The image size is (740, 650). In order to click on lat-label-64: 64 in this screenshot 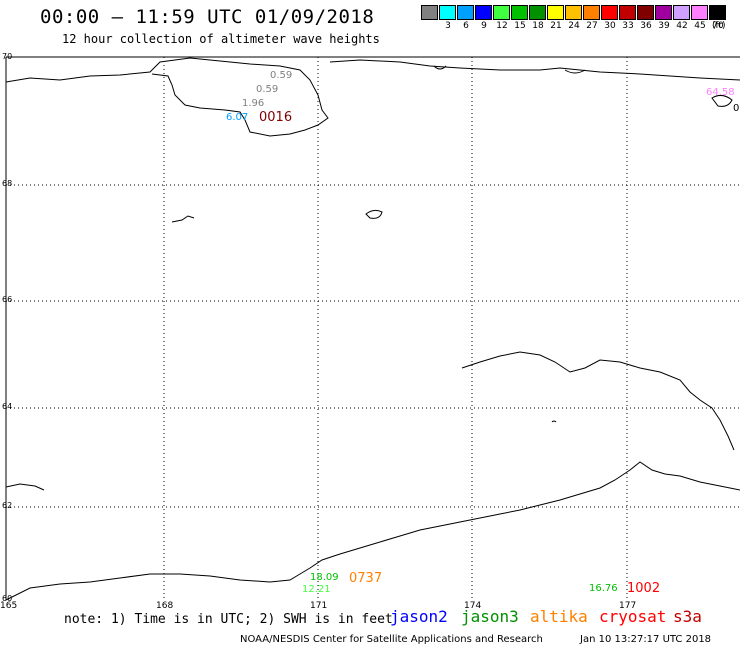, I will do `click(7, 406)`.